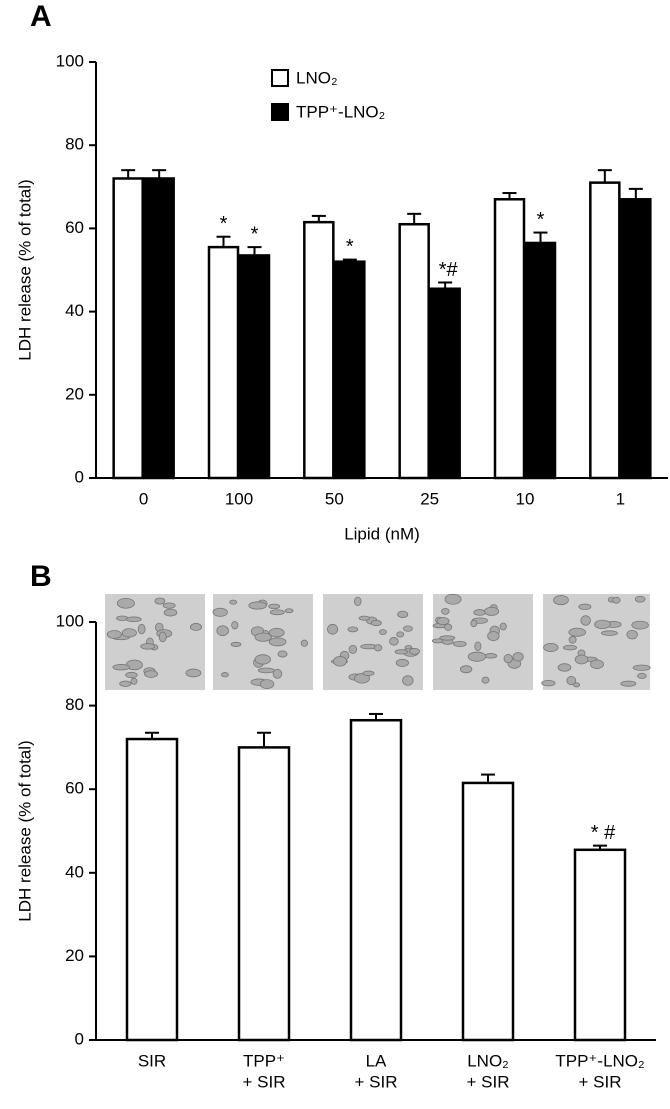 Image resolution: width=670 pixels, height=1109 pixels. What do you see at coordinates (317, 77) in the screenshot?
I see `legend-label: LNO₂` at bounding box center [317, 77].